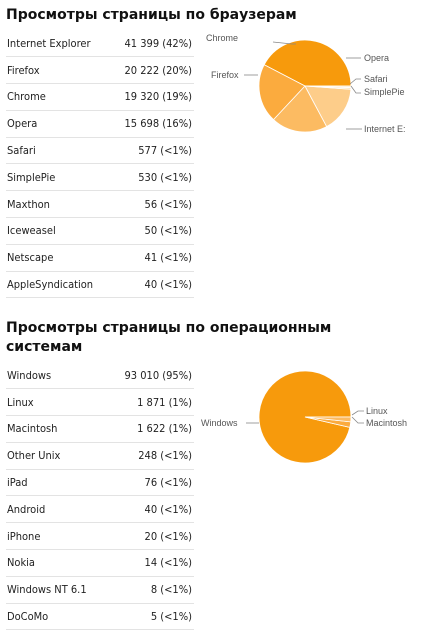  I want to click on os-pie-chart: Windows Linux Macintosh, so click(304, 417).